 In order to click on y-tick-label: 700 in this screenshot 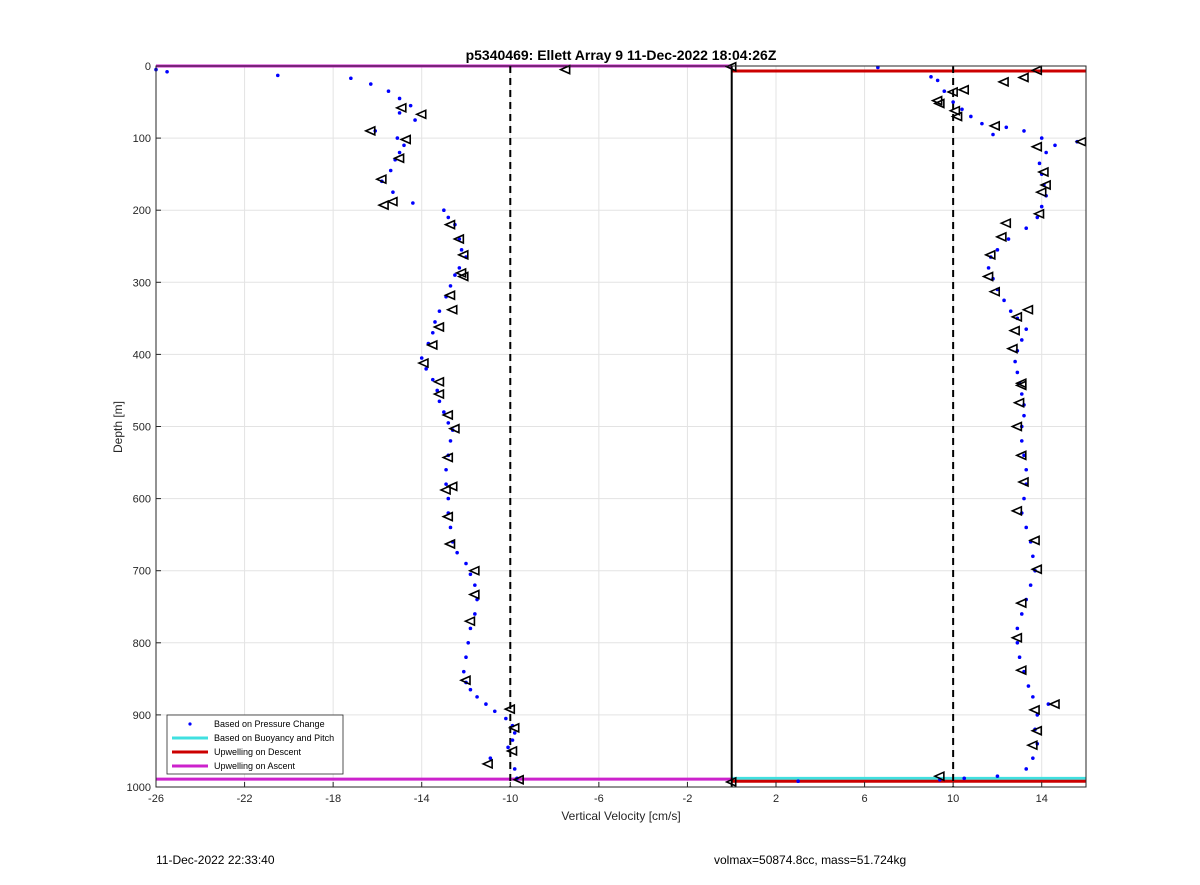, I will do `click(142, 572)`.